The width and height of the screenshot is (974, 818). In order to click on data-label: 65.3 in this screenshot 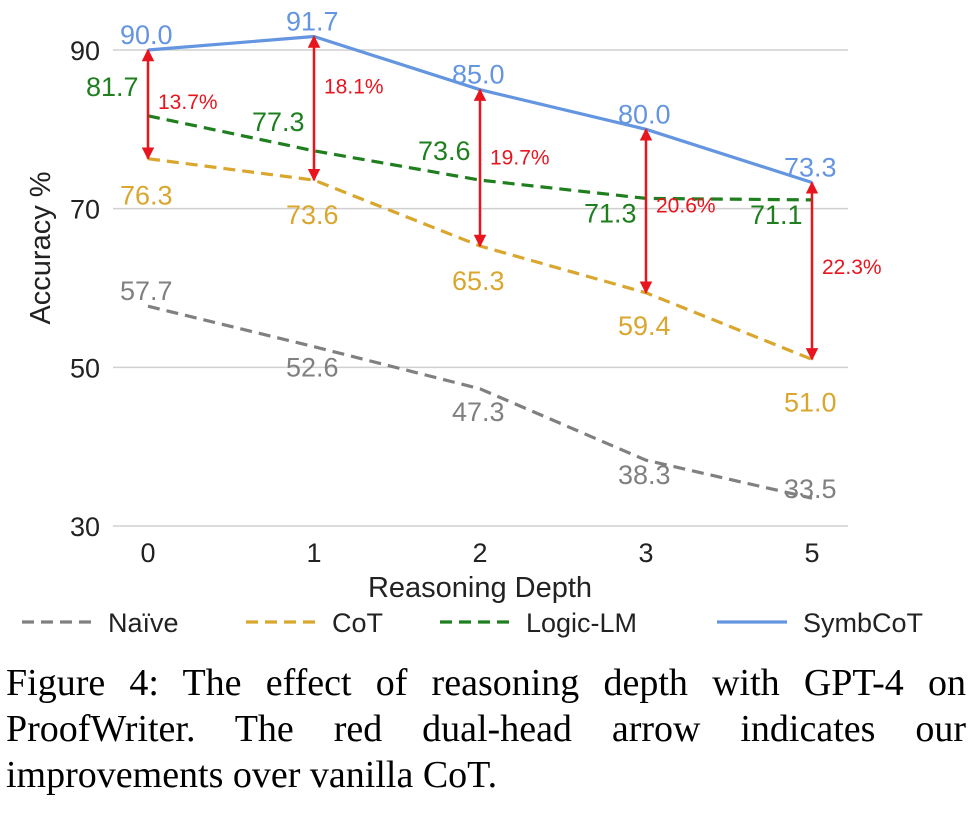, I will do `click(478, 281)`.